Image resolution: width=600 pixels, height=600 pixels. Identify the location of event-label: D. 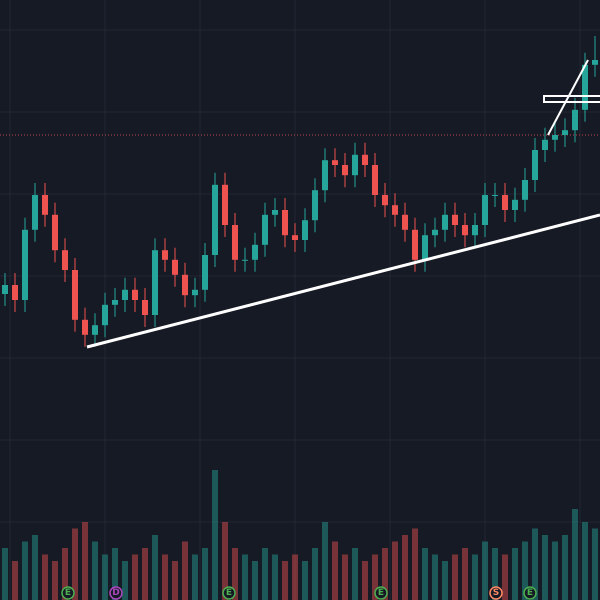
(115, 593).